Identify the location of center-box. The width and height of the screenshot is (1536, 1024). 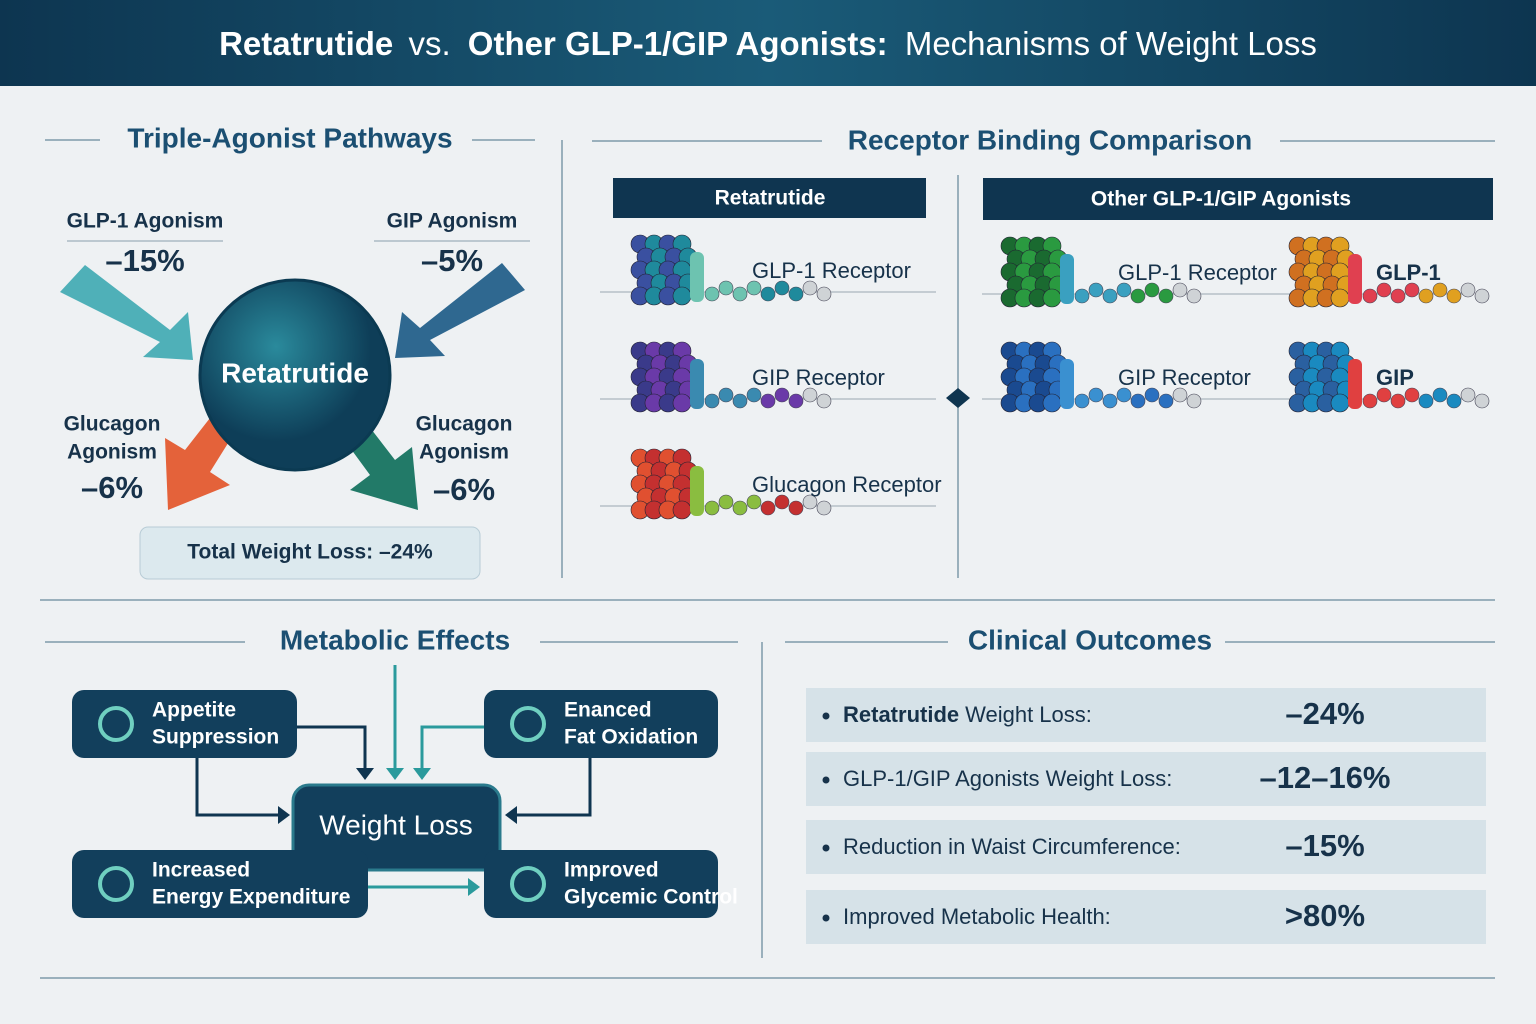
(396, 827).